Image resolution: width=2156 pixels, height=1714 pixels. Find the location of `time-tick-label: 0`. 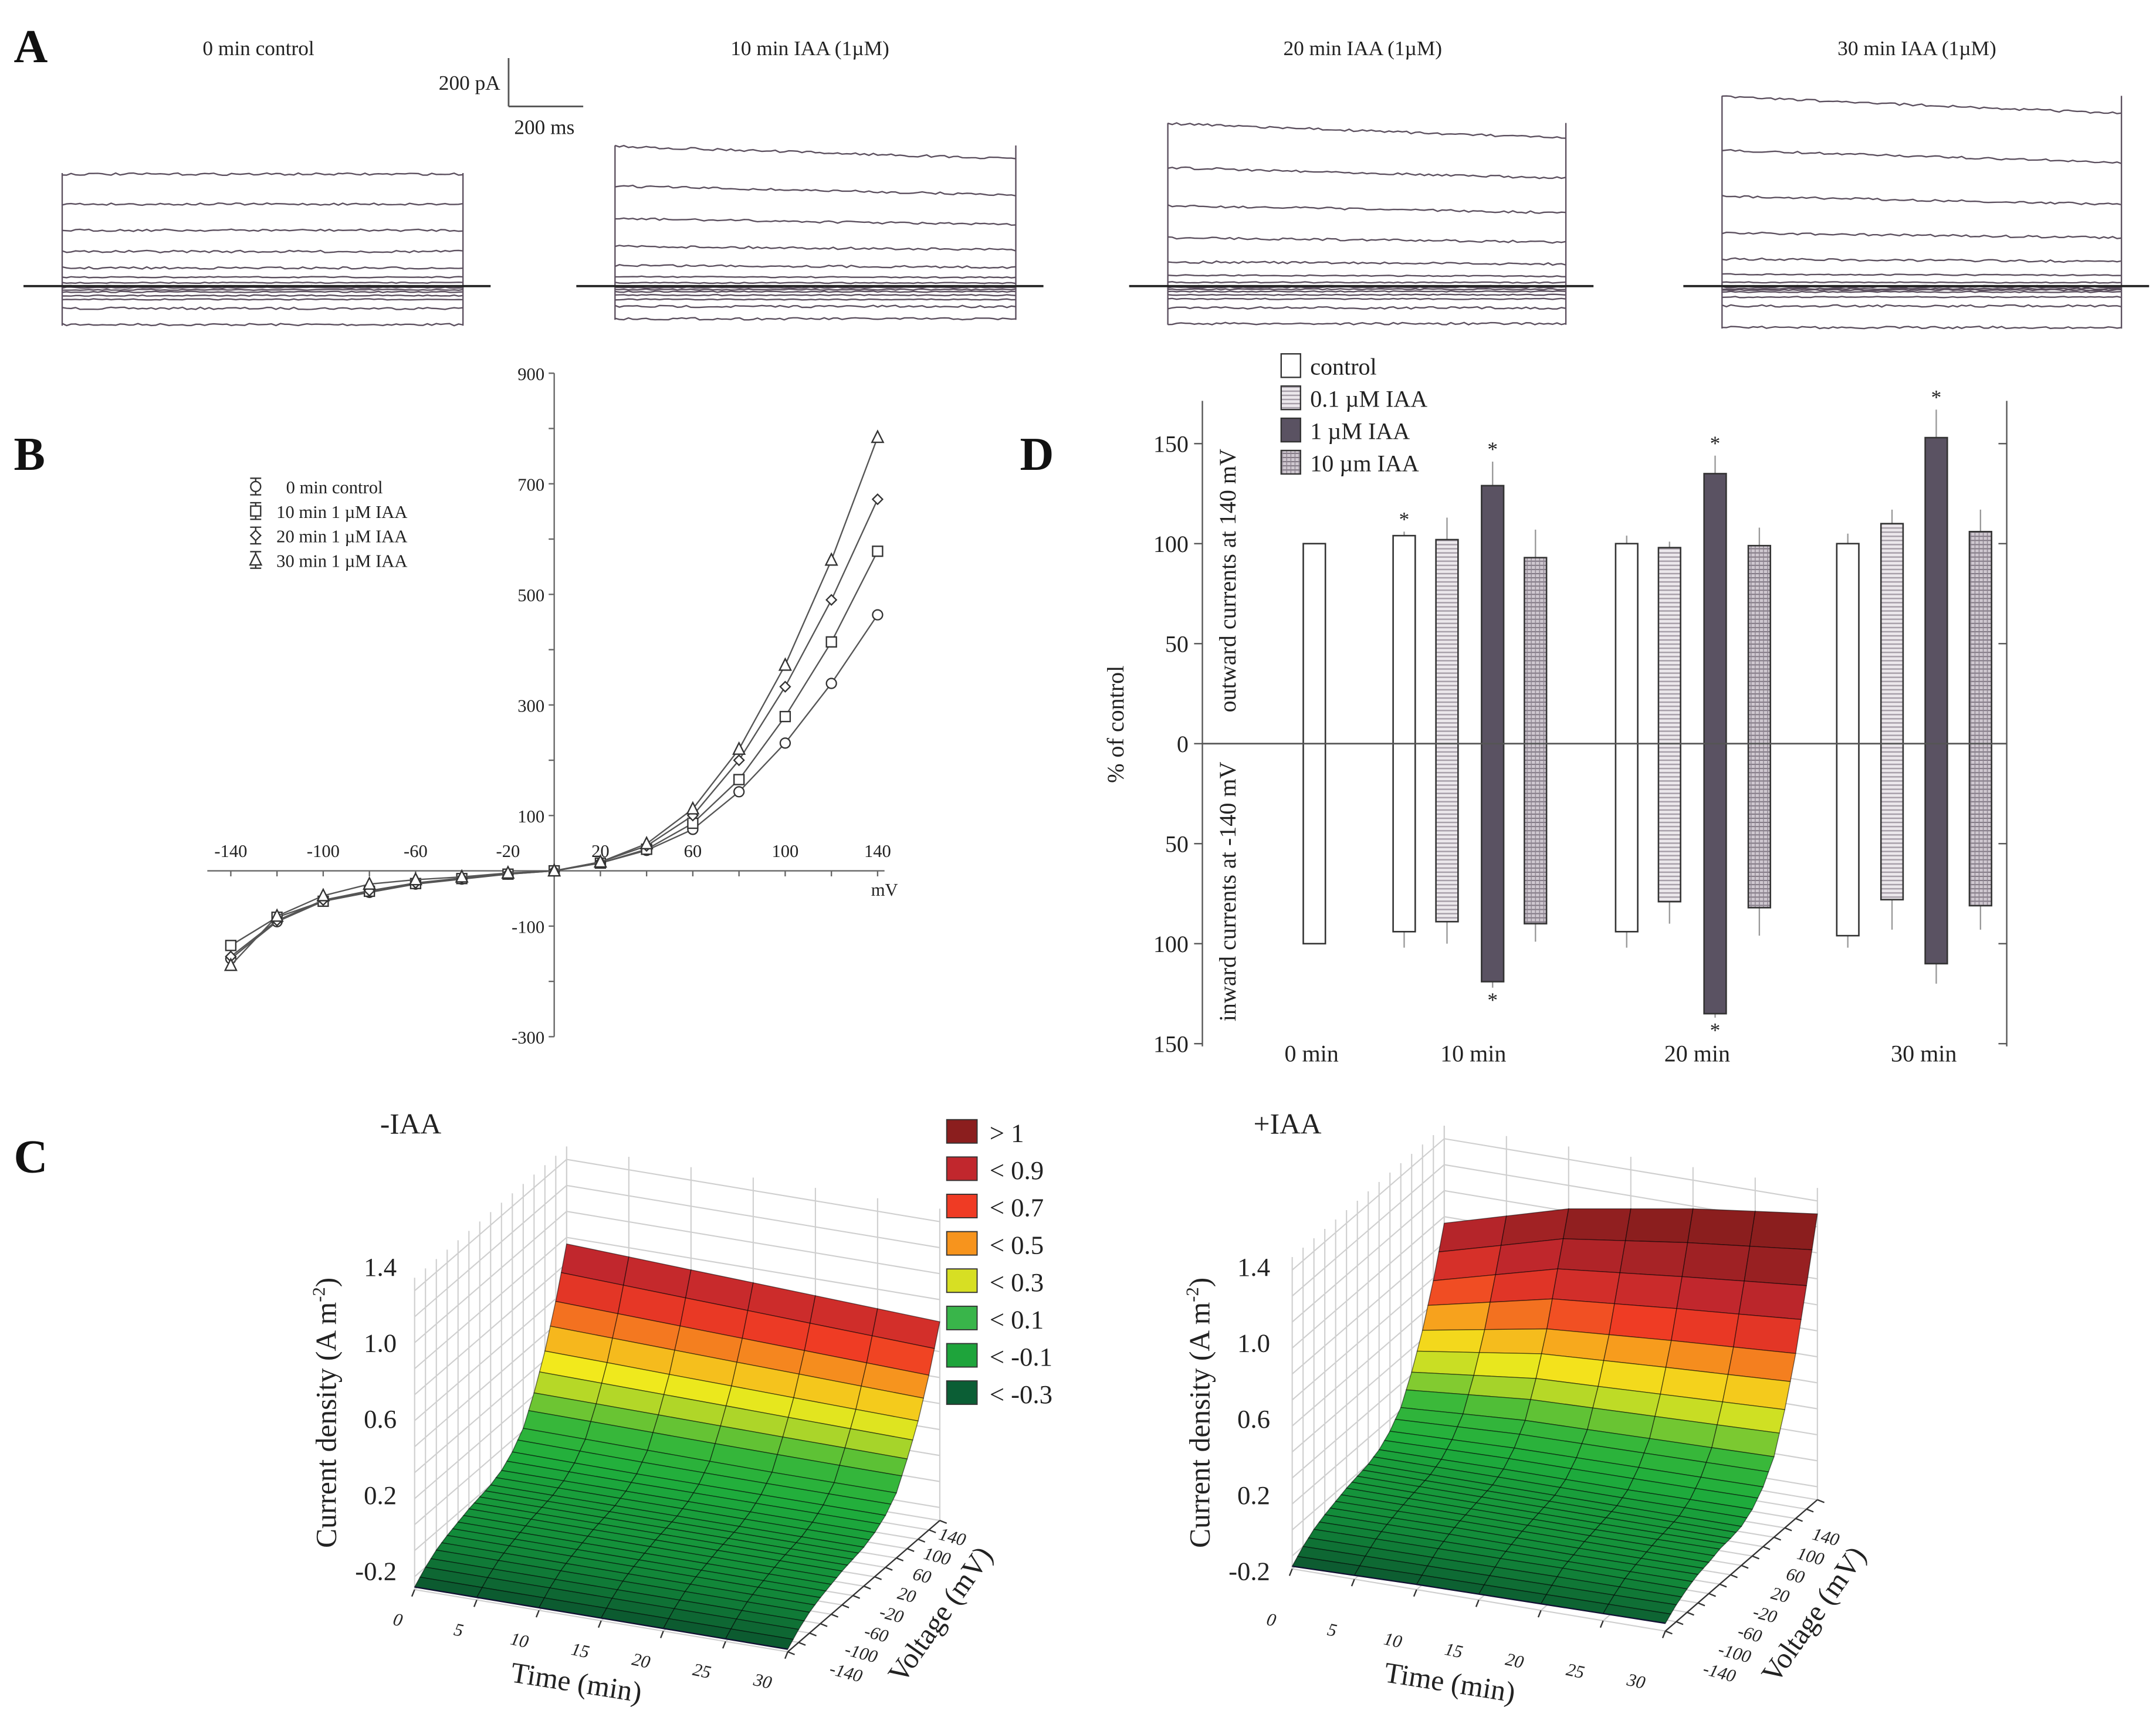

time-tick-label: 0 is located at coordinates (1271, 1620).